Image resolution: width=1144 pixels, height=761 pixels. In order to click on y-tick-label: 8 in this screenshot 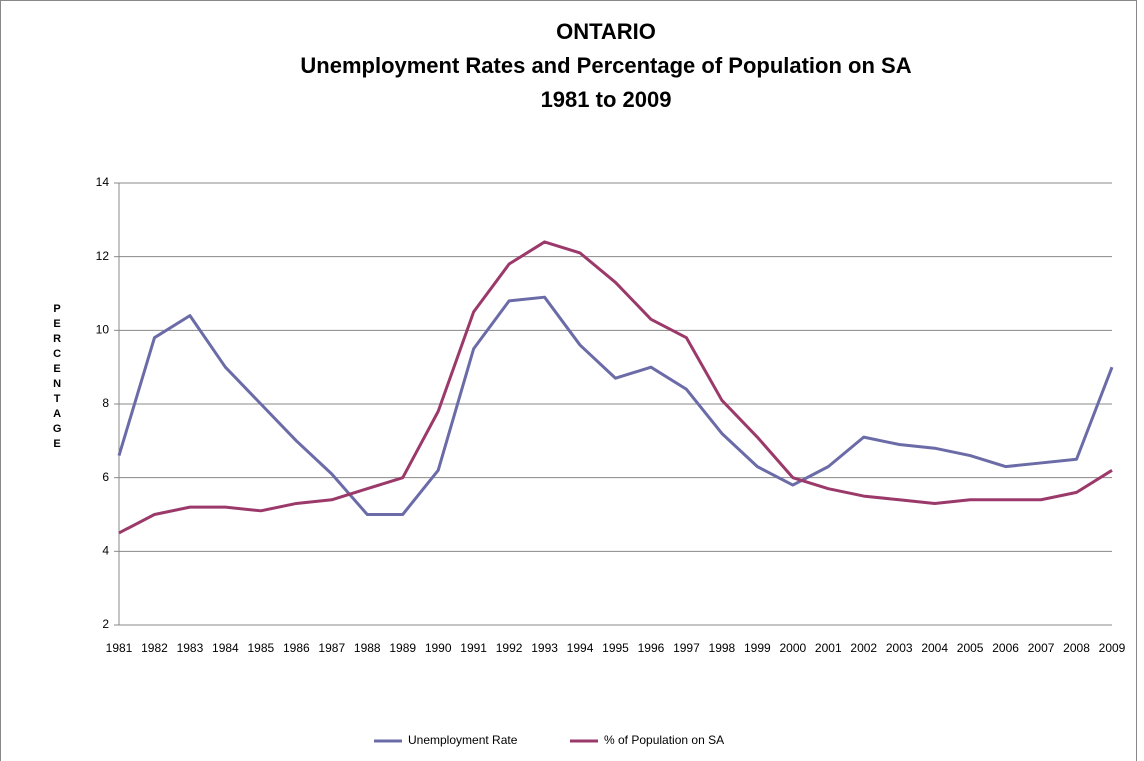, I will do `click(105, 403)`.